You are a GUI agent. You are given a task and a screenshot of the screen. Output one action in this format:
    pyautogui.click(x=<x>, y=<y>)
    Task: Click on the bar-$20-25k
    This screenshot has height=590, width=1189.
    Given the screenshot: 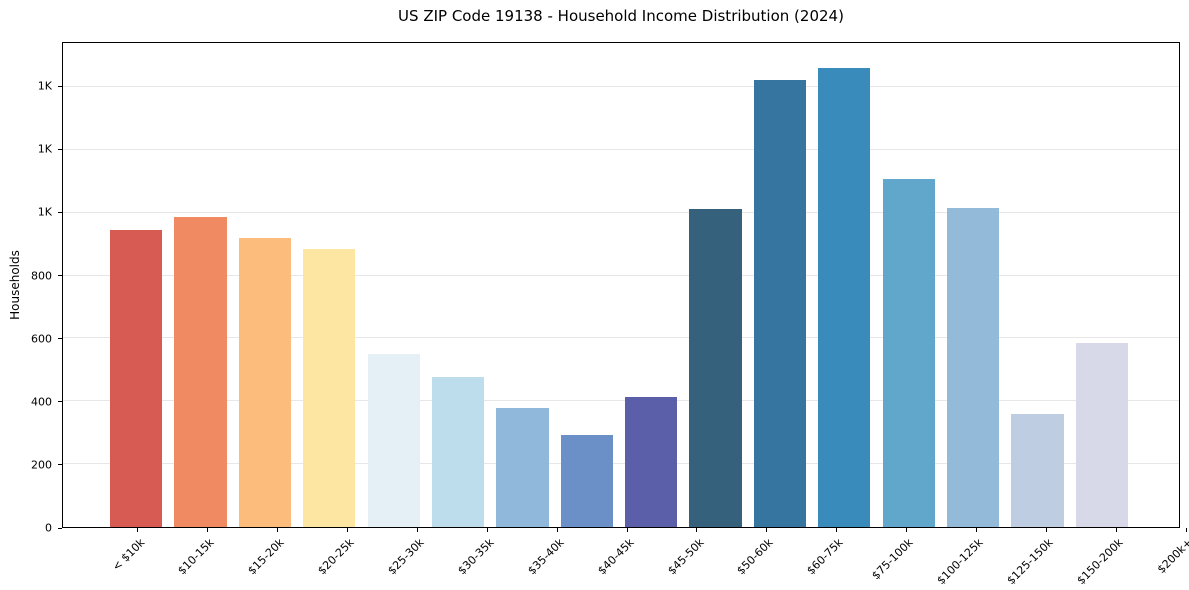 What is the action you would take?
    pyautogui.click(x=329, y=387)
    